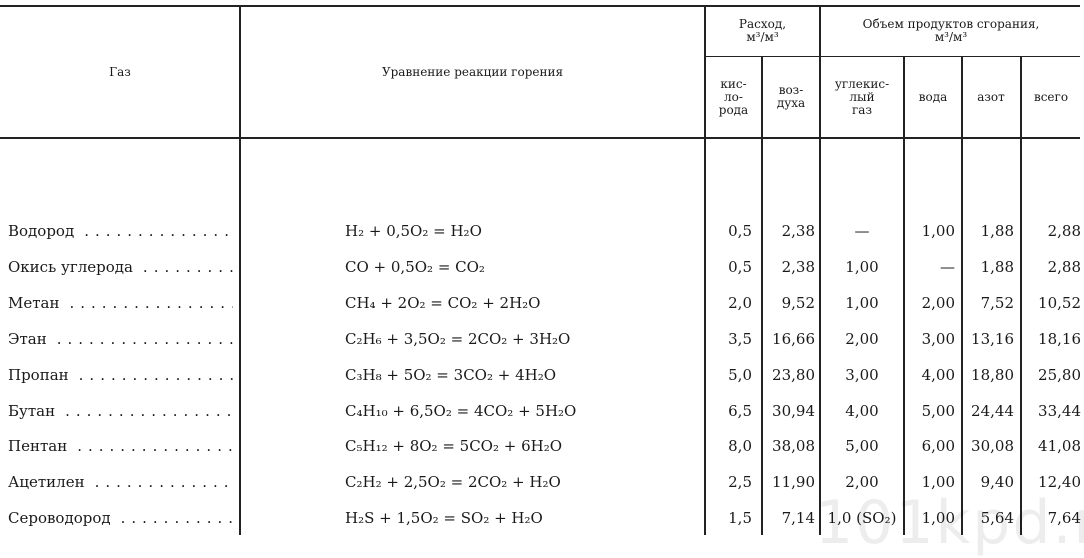 The width and height of the screenshot is (1084, 558). Describe the element at coordinates (27, 338) in the screenshot. I see `gas-label: Этан` at that location.